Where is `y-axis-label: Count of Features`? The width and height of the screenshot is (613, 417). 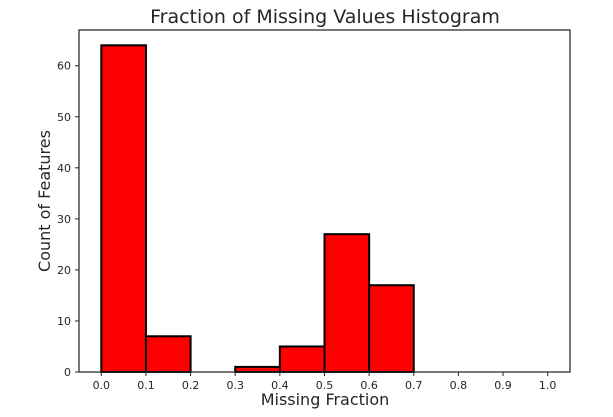
y-axis-label: Count of Features is located at coordinates (44, 201).